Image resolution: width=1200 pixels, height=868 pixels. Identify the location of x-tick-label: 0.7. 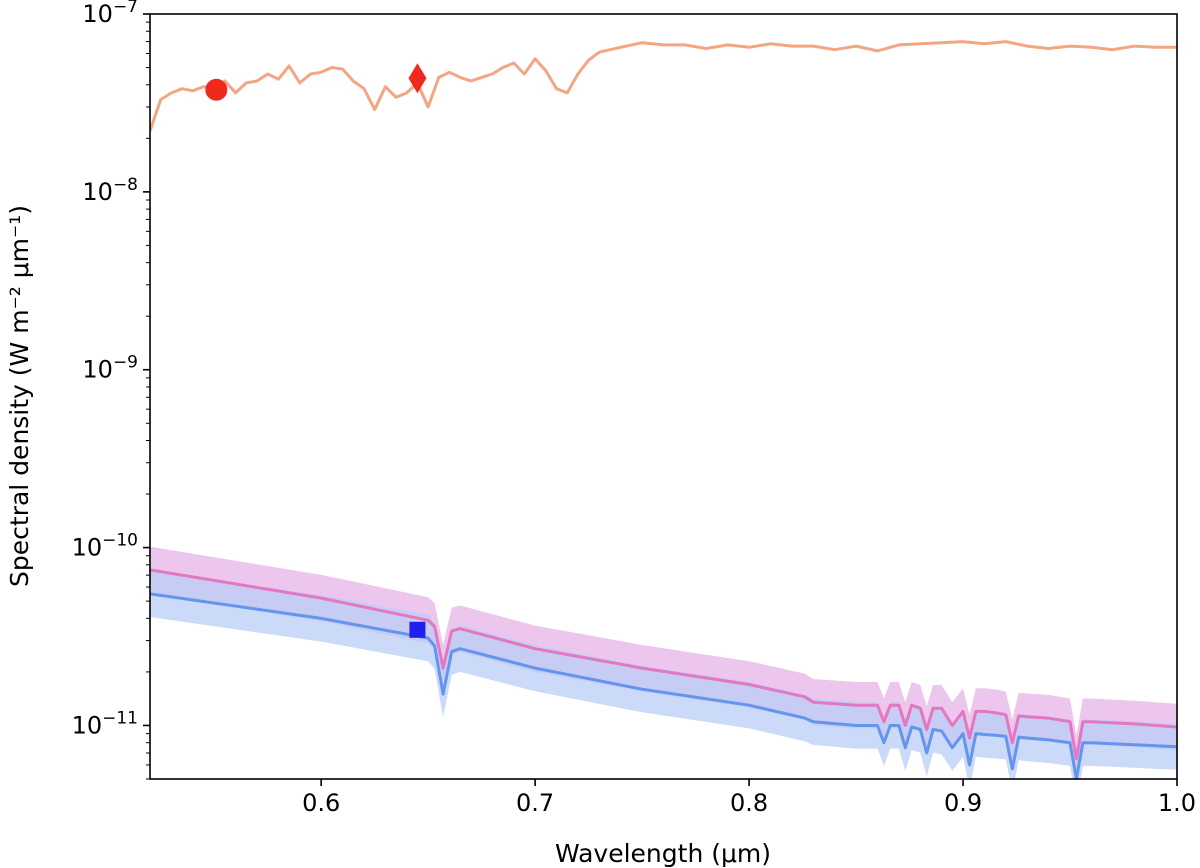
(535, 803).